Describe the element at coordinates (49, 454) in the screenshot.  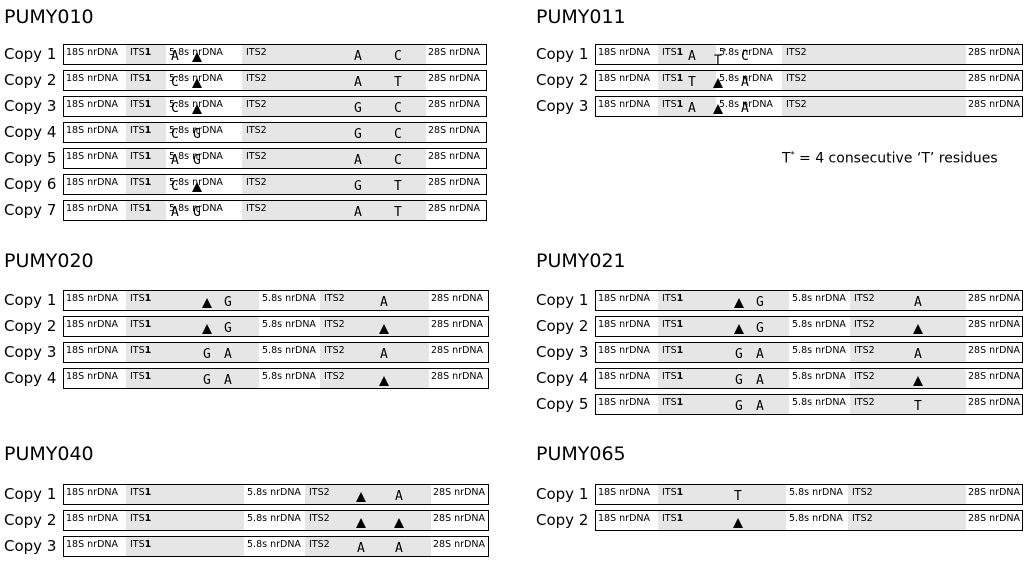
I see `panel-title: PUMY040` at that location.